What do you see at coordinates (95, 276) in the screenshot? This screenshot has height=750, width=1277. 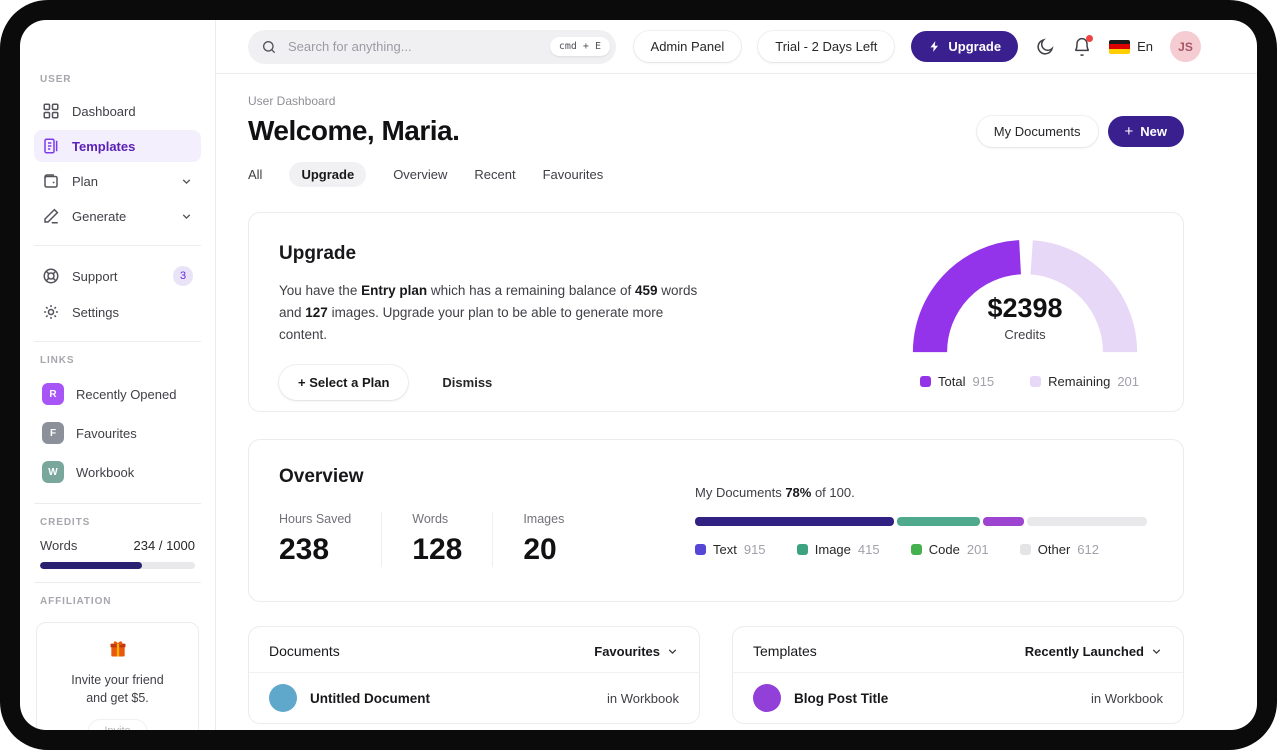 I see `sidebar-item-label: Support` at bounding box center [95, 276].